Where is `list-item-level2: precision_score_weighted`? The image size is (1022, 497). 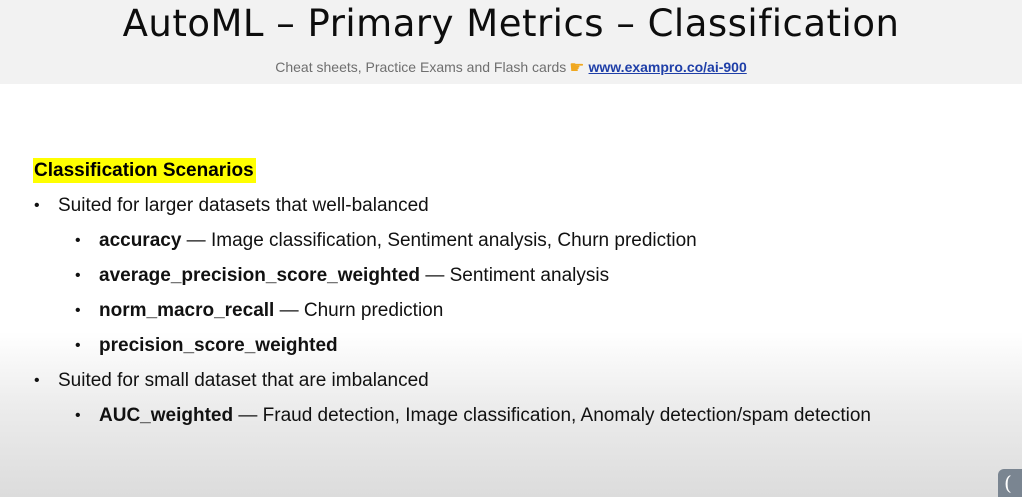 list-item-level2: precision_score_weighted is located at coordinates (218, 346).